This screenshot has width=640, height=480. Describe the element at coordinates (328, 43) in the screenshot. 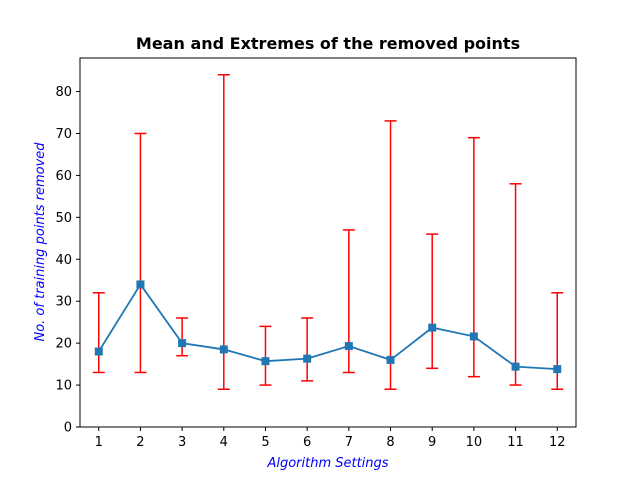

I see `chart-title: Mean and Extremes of the removed points` at that location.